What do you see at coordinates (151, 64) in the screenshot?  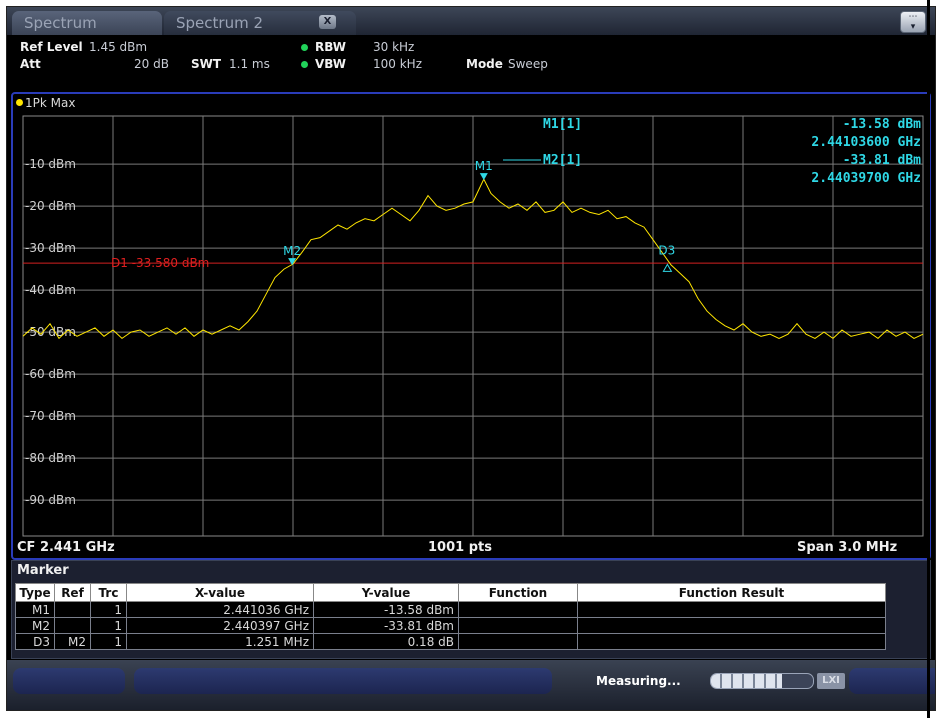 I see `att-value: 20 dB` at bounding box center [151, 64].